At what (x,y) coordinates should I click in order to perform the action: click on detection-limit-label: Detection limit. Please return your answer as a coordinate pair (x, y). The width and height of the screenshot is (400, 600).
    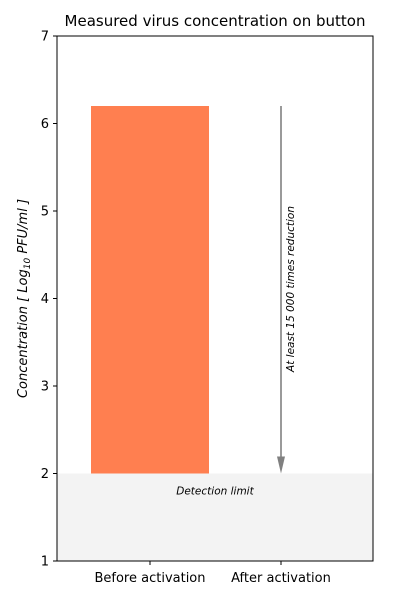
    Looking at the image, I should click on (215, 492).